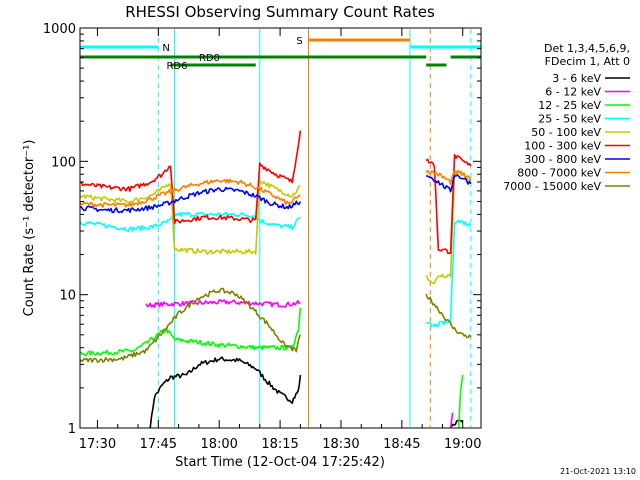  I want to click on x-tick-label: 17:45, so click(158, 444).